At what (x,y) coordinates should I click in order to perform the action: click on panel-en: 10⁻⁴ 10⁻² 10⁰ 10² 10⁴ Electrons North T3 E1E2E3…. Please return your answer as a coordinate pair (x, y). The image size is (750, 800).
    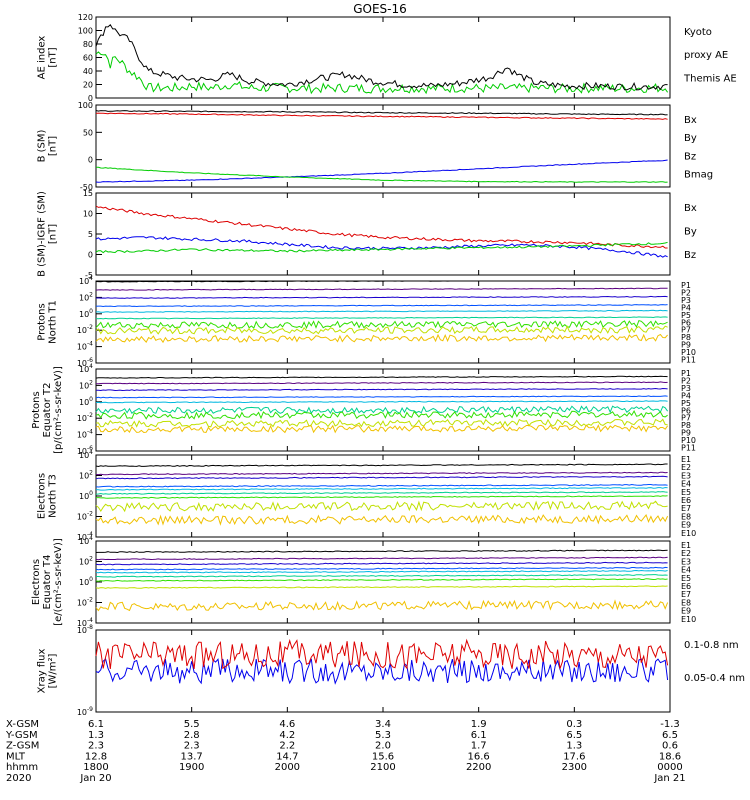
    Looking at the image, I should click on (367, 495).